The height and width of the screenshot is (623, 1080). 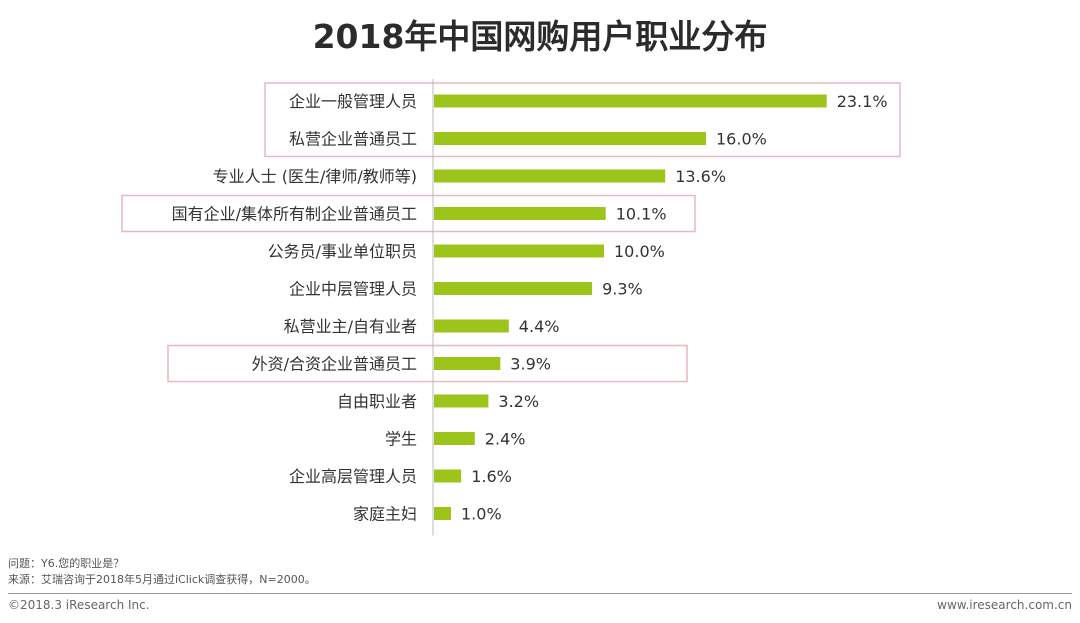 What do you see at coordinates (385, 514) in the screenshot?
I see `category-label: 家庭主妇` at bounding box center [385, 514].